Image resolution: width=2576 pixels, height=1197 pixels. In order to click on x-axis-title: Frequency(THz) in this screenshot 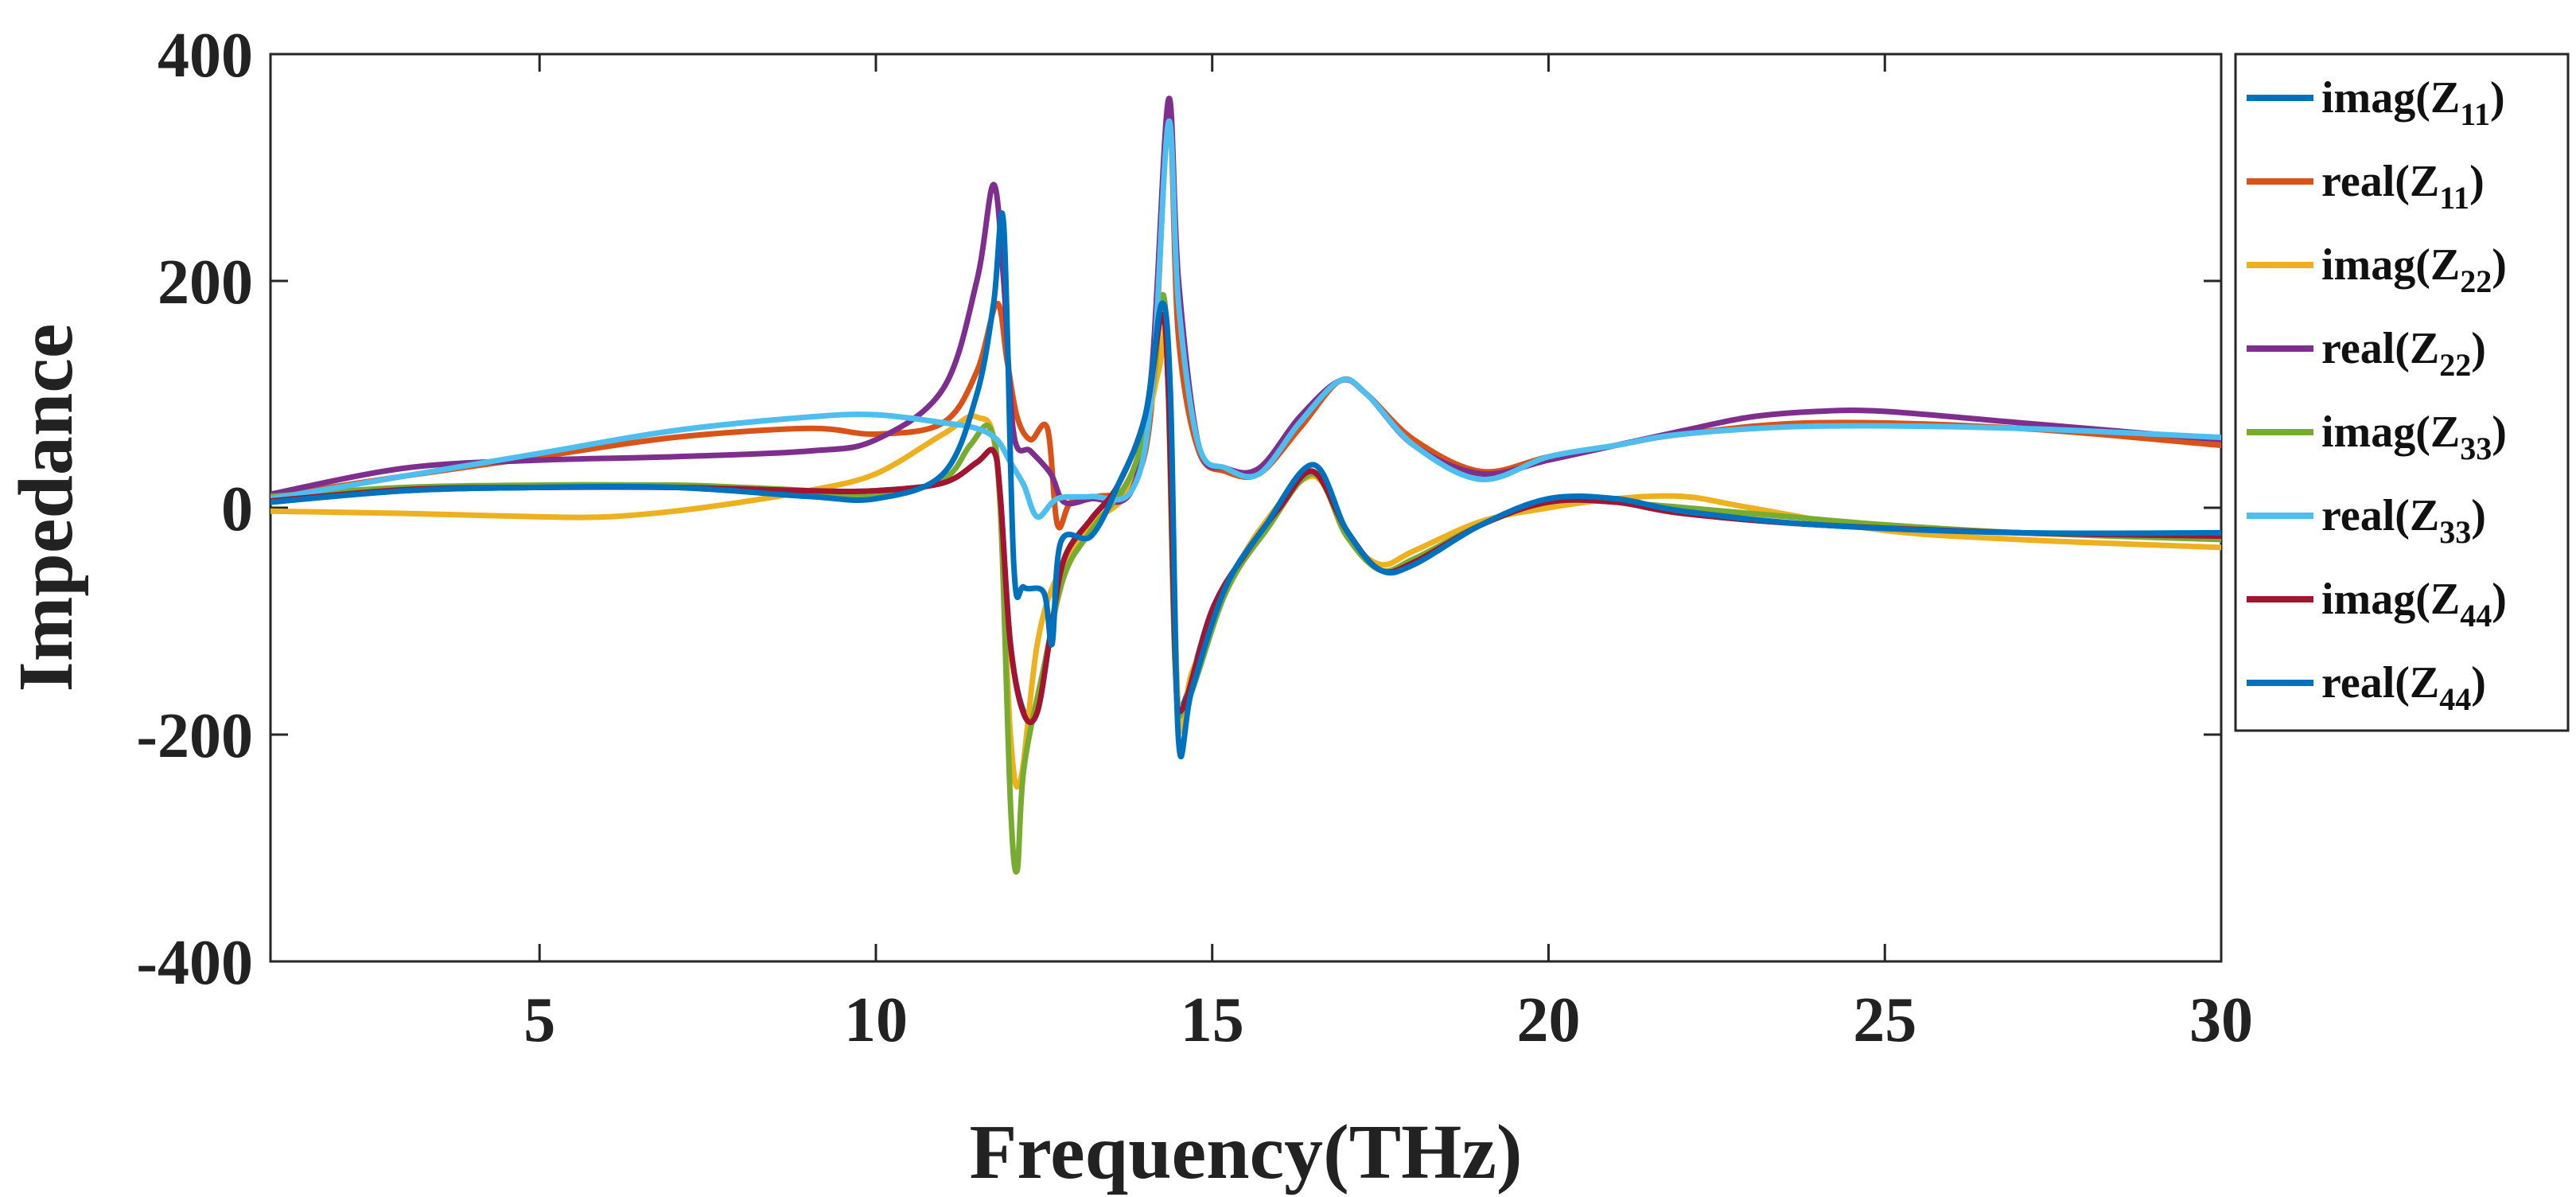, I will do `click(1247, 1152)`.